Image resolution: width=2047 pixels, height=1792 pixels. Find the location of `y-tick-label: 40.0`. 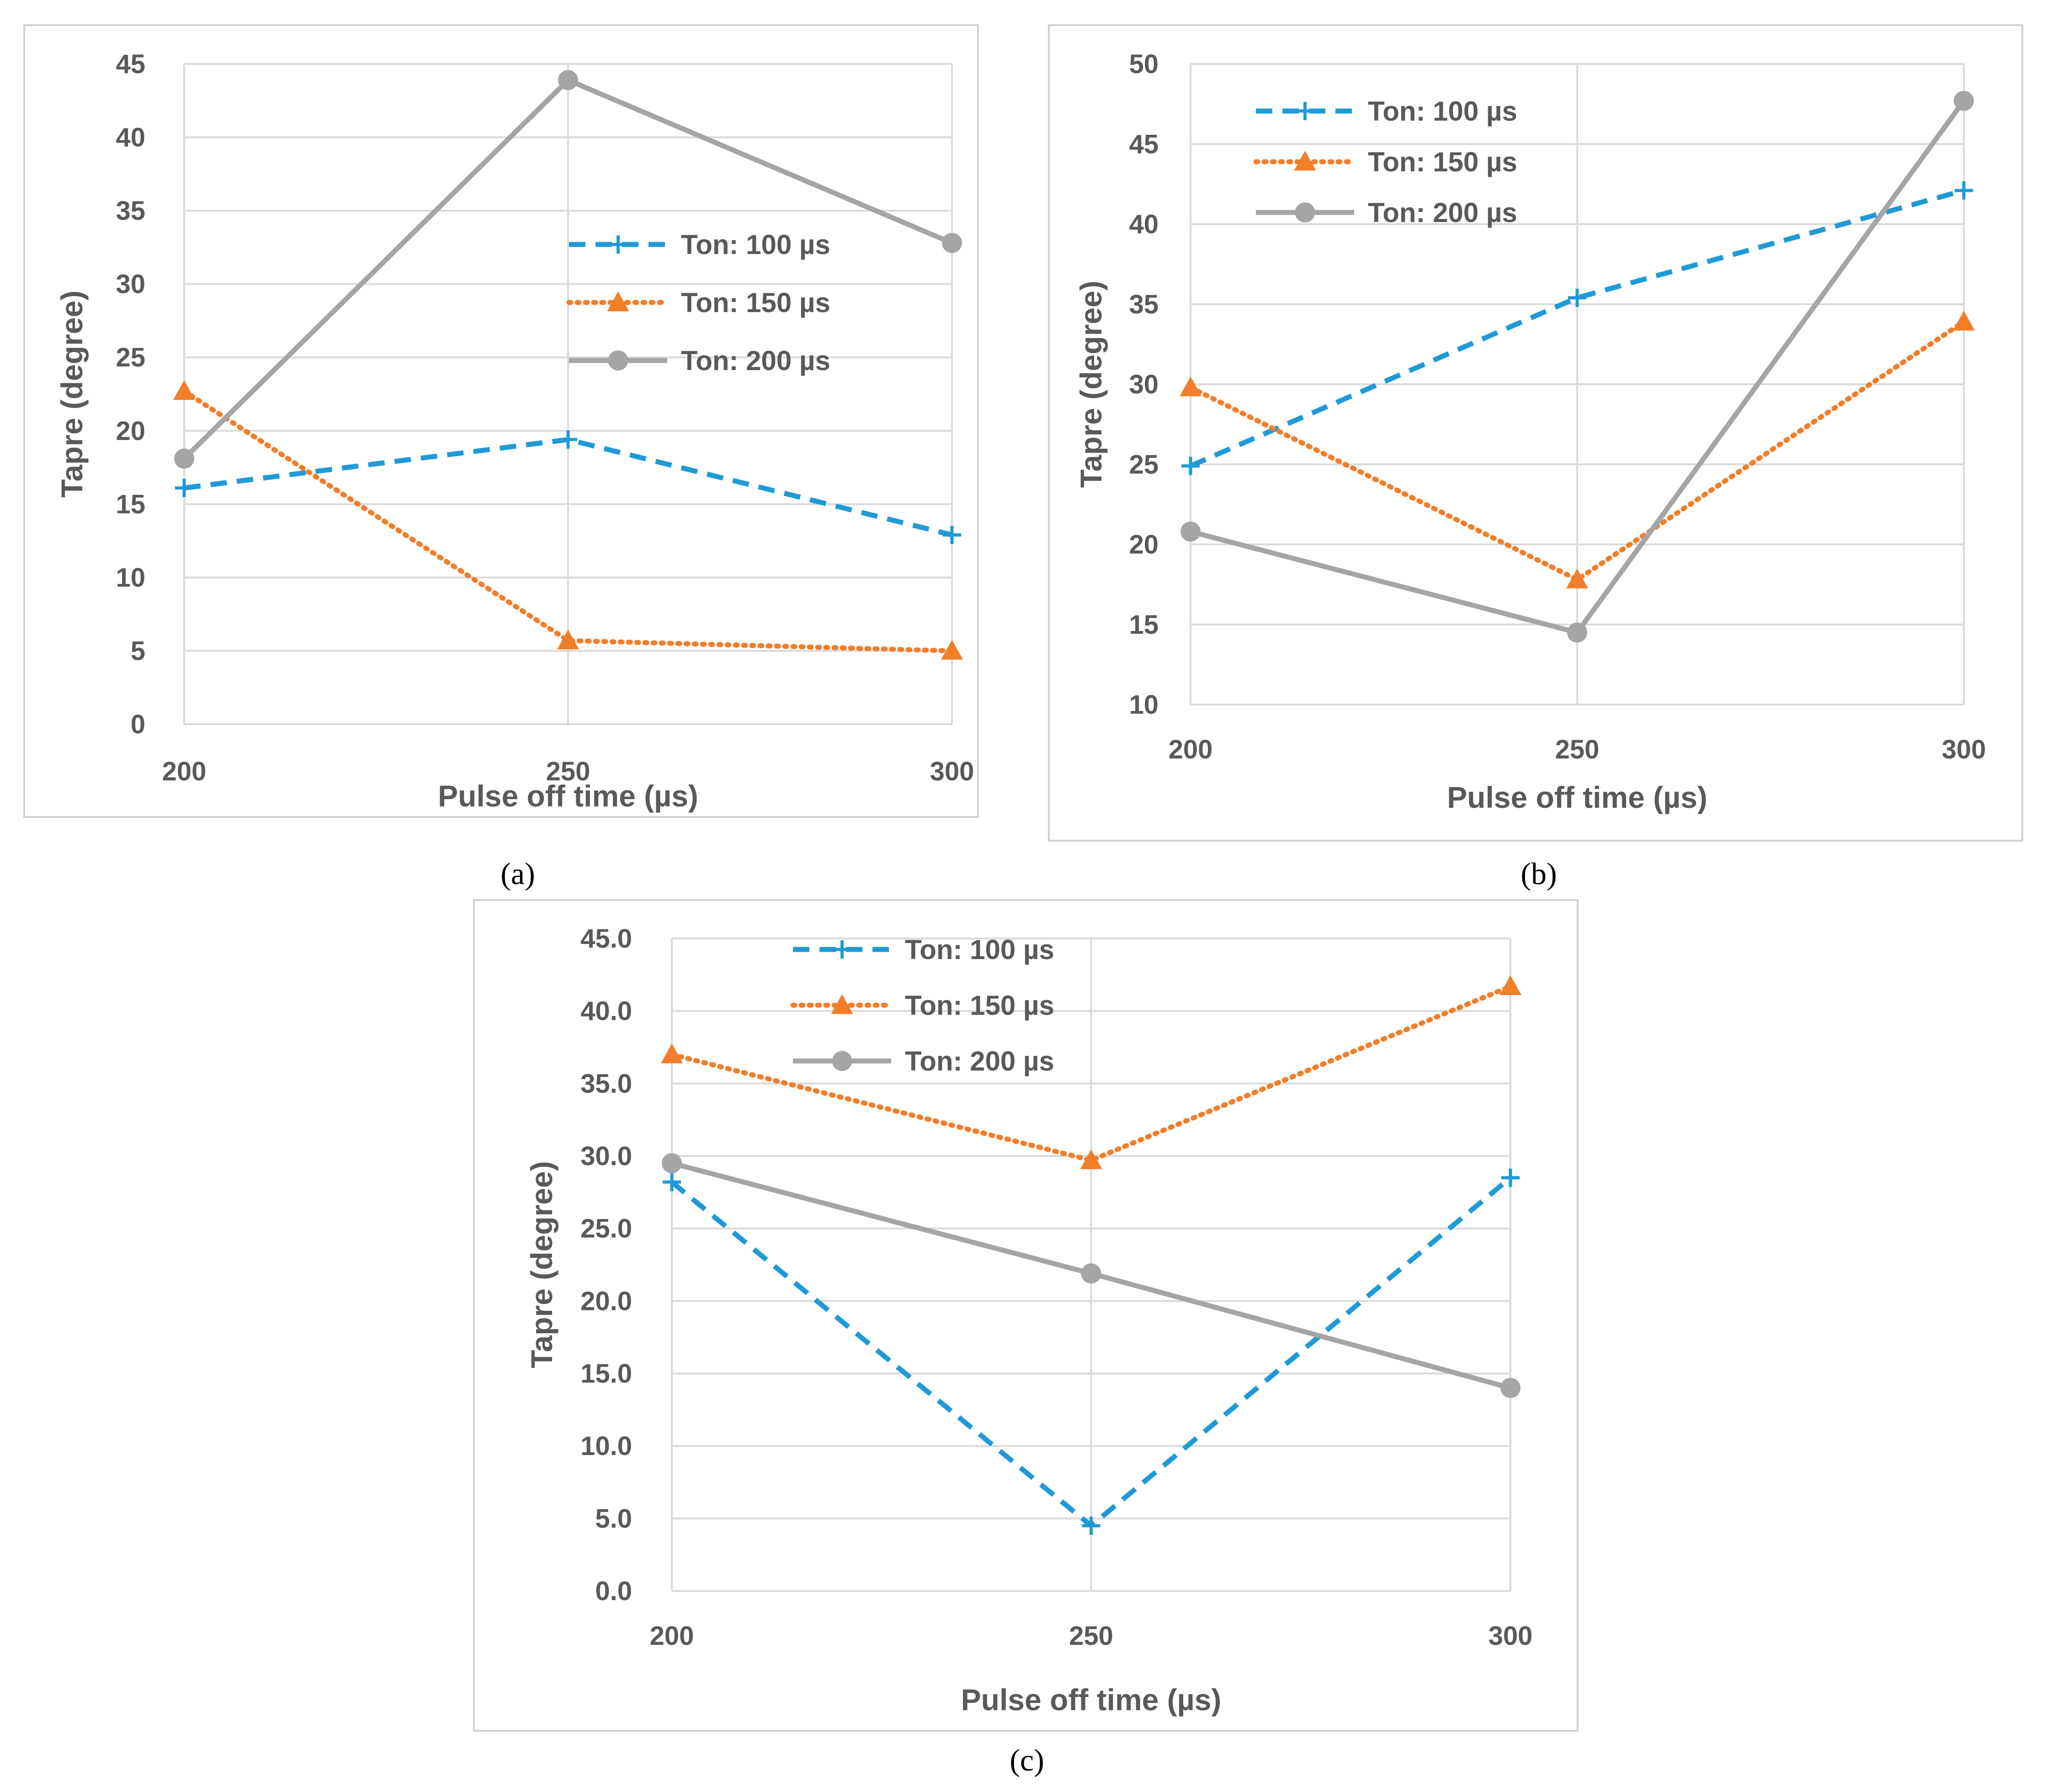

y-tick-label: 40.0 is located at coordinates (606, 1011).